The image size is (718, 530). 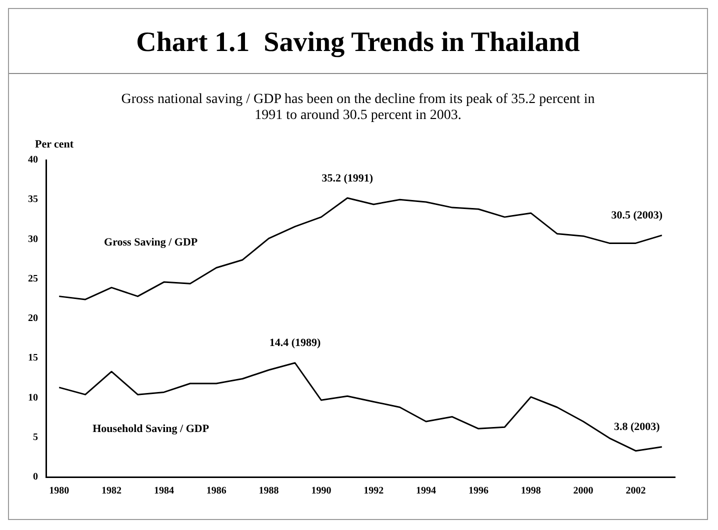 What do you see at coordinates (268, 491) in the screenshot?
I see `x-tick-label: 1988` at bounding box center [268, 491].